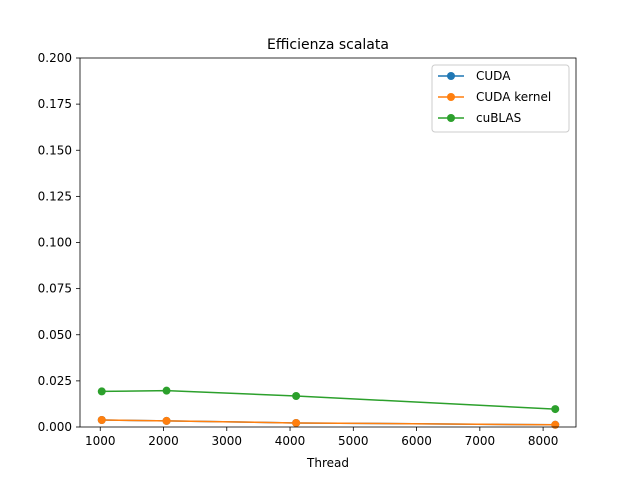 The image size is (640, 480). What do you see at coordinates (480, 441) in the screenshot?
I see `x-tick-label: 7000` at bounding box center [480, 441].